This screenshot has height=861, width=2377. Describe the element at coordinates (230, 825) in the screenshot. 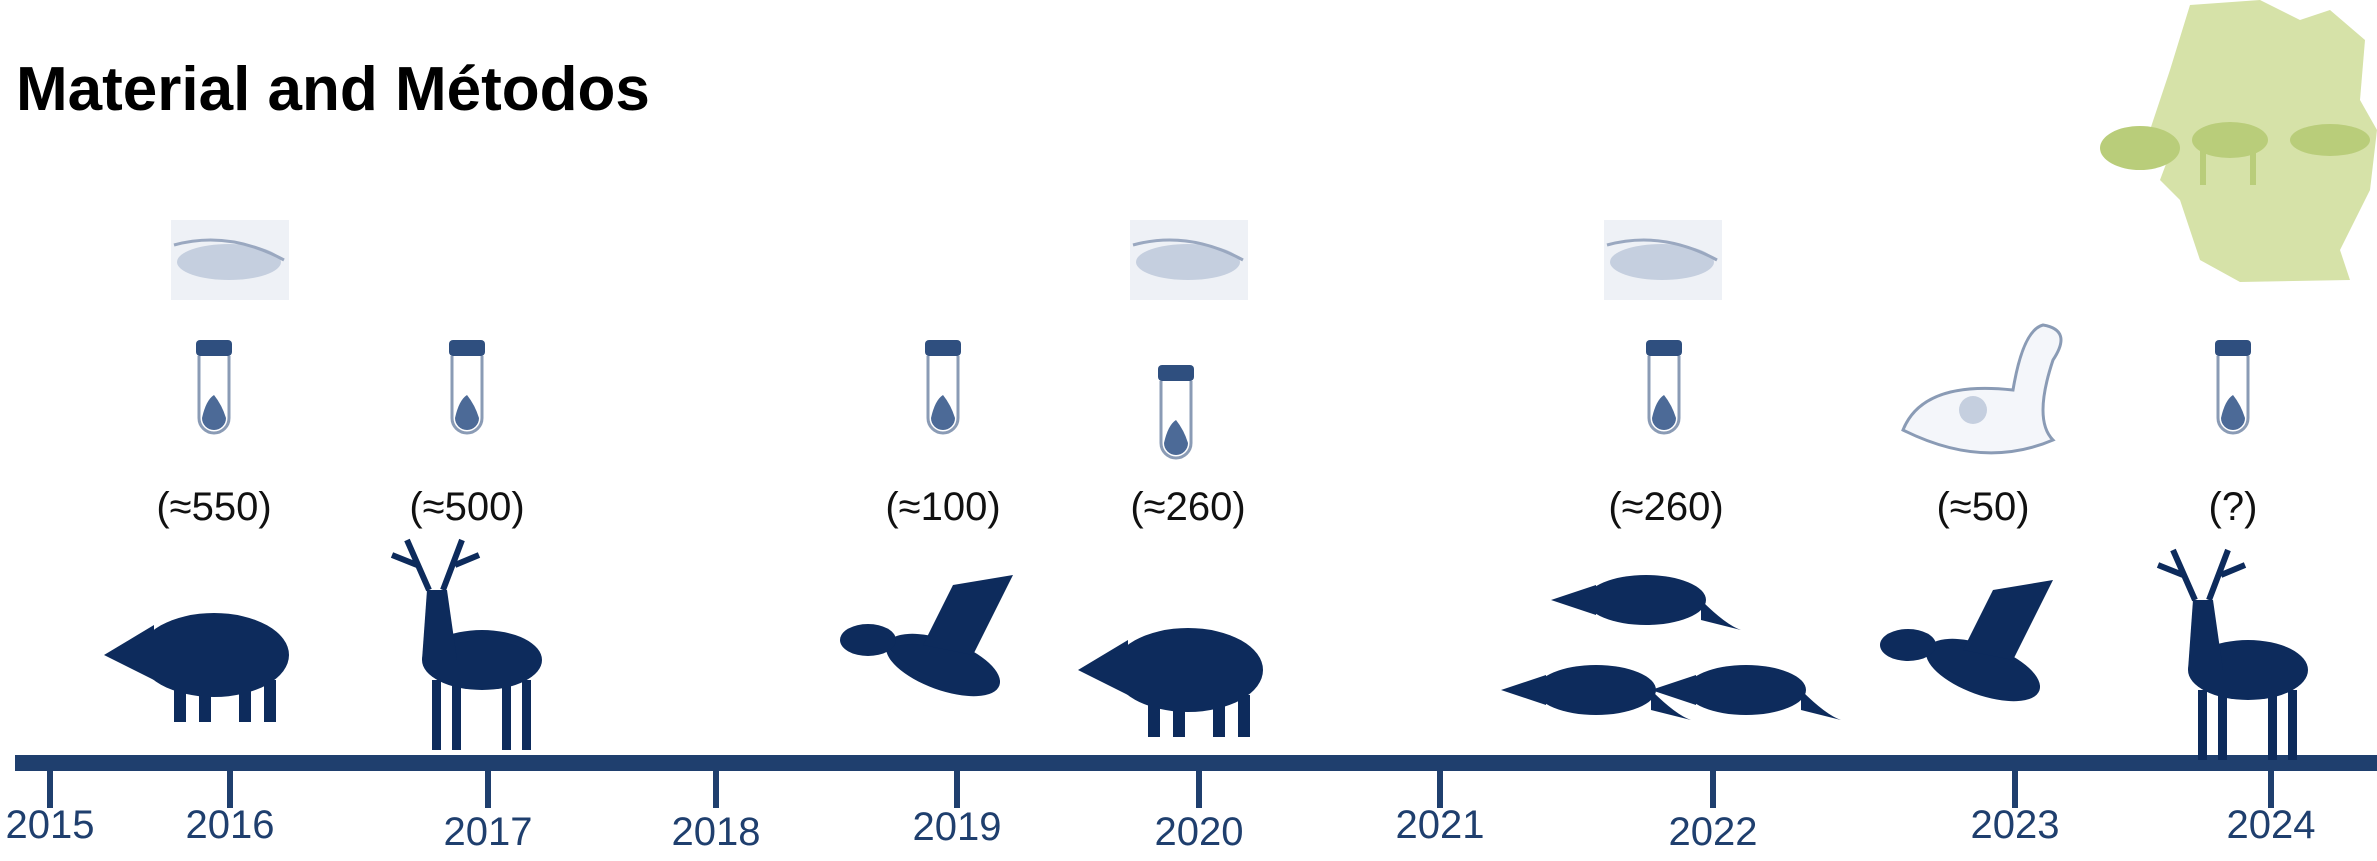

I see `year-label: 2016` at that location.